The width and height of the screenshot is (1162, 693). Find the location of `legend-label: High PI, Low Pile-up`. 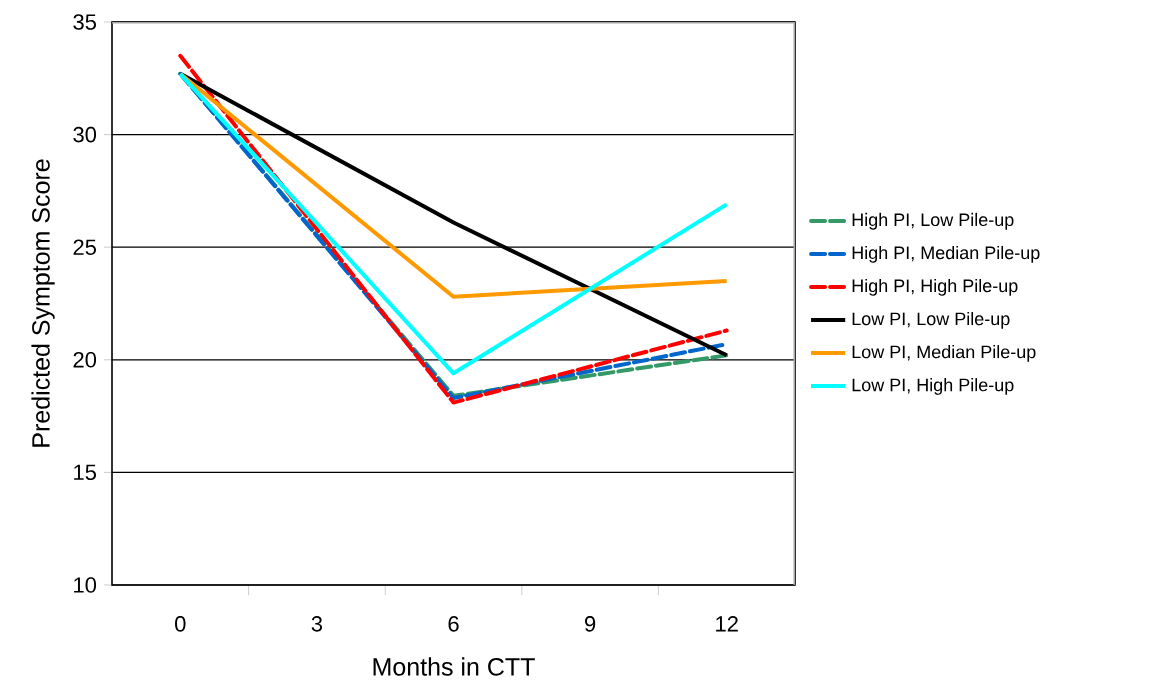

legend-label: High PI, Low Pile-up is located at coordinates (933, 221).